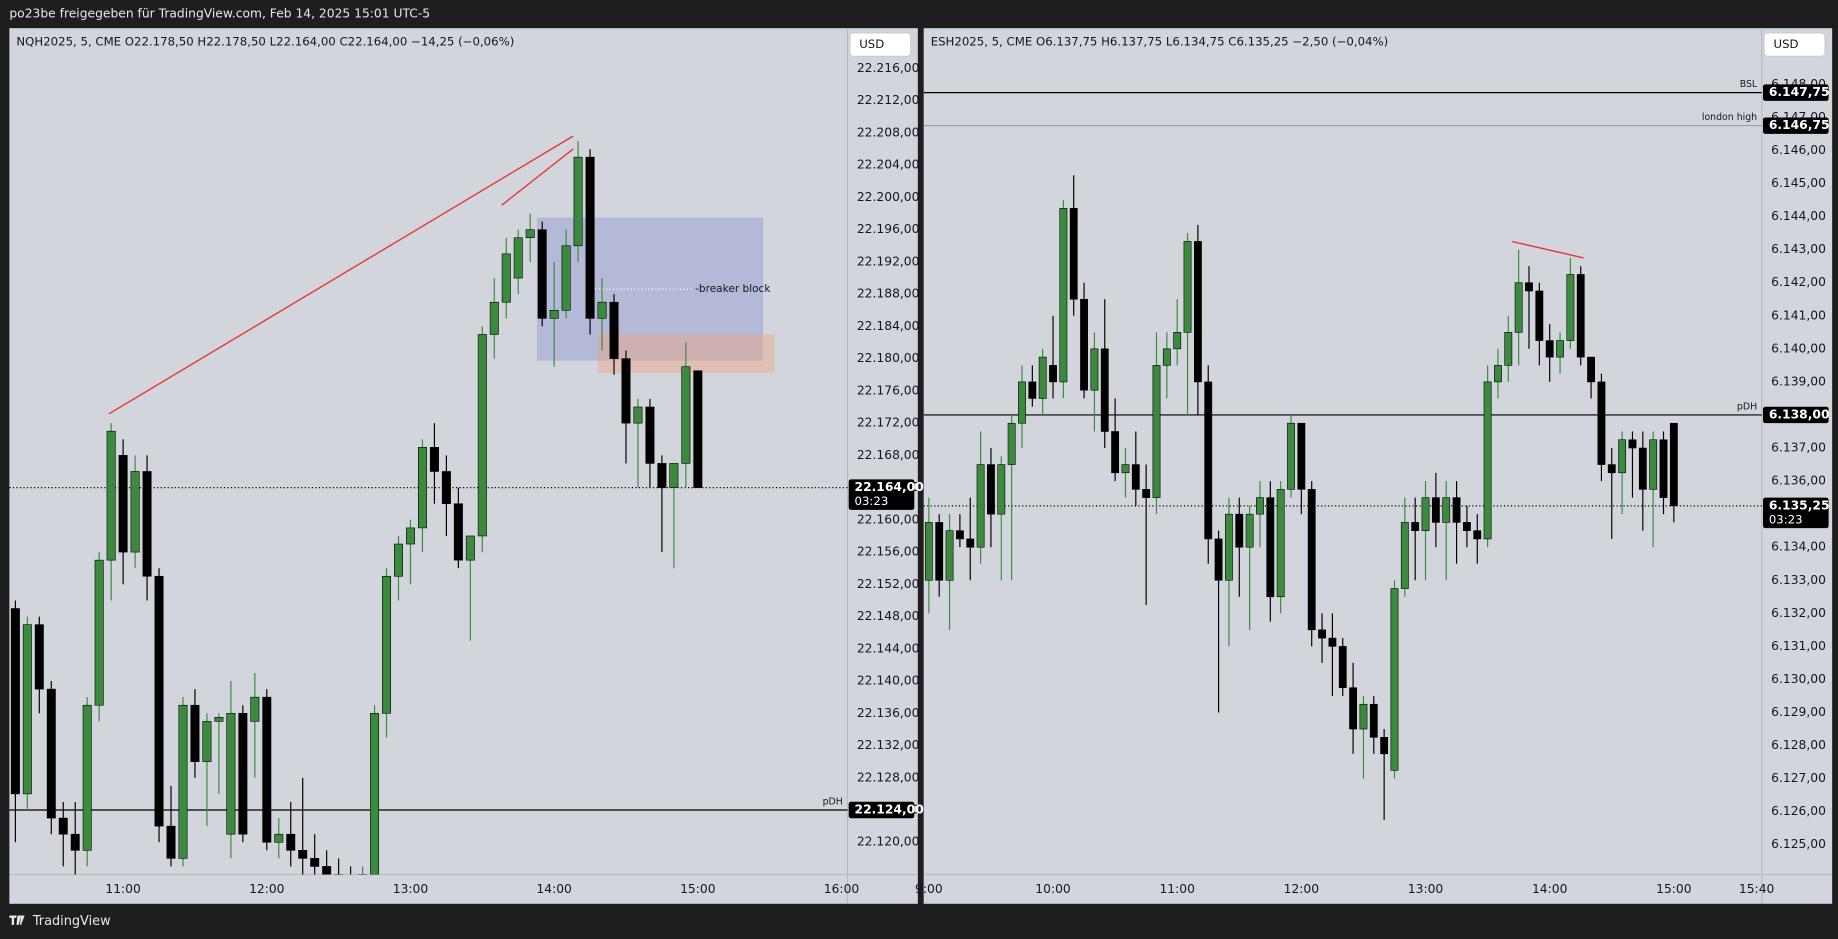  Describe the element at coordinates (1798, 679) in the screenshot. I see `y-tick-label: 6.130,00` at that location.